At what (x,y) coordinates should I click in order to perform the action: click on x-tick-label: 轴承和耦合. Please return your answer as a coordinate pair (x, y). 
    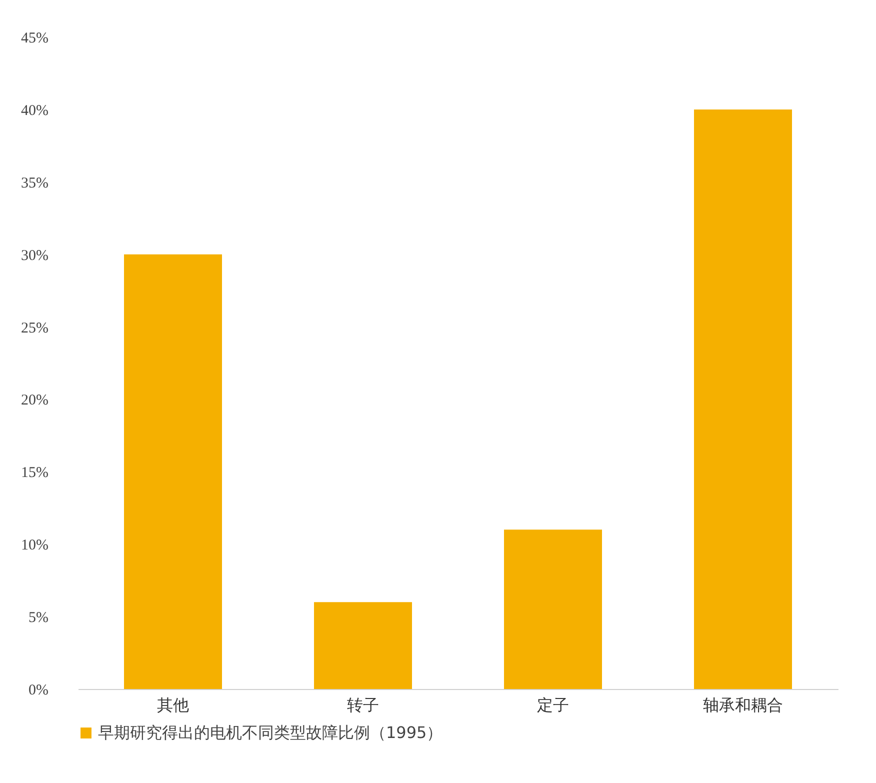
    Looking at the image, I should click on (743, 705).